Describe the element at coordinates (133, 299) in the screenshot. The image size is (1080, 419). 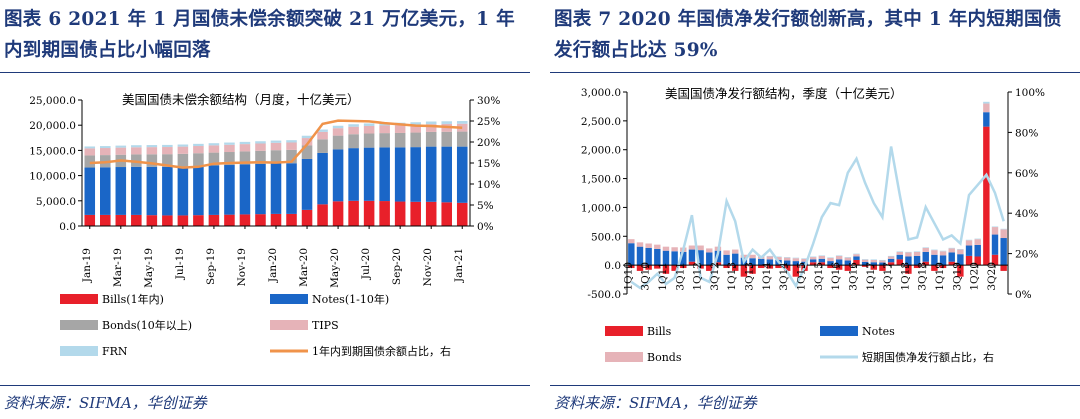
I see `legend-label: Bills(1年内)` at that location.